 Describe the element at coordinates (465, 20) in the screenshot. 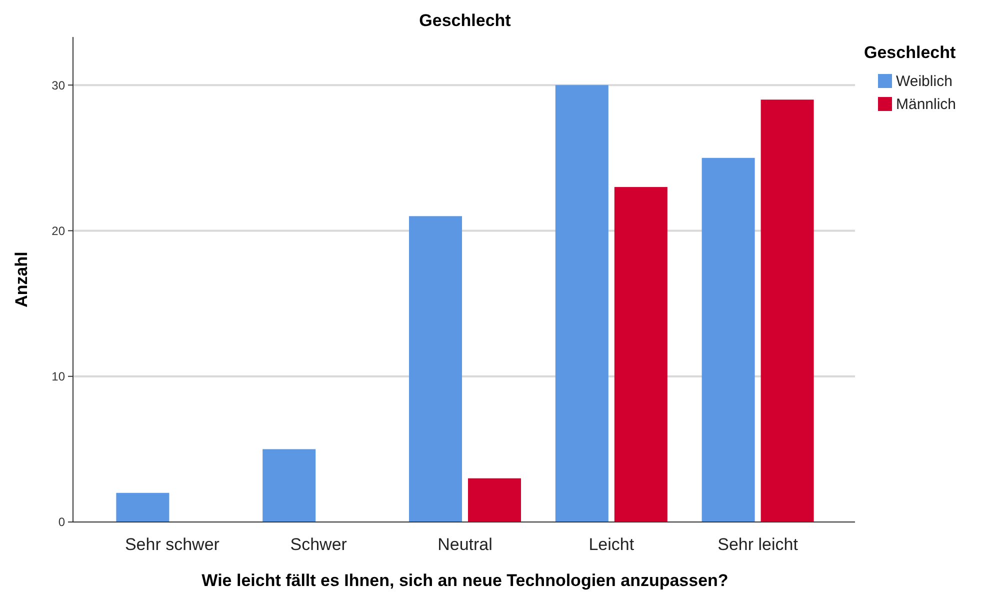

I see `chart-title: Geschlecht` at that location.